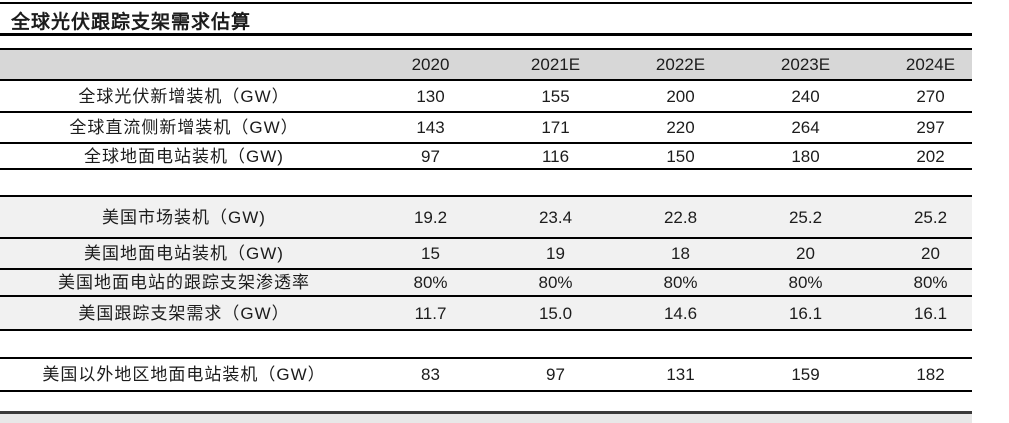 The height and width of the screenshot is (423, 1009). Describe the element at coordinates (805, 374) in the screenshot. I see `cell-value: 159` at that location.